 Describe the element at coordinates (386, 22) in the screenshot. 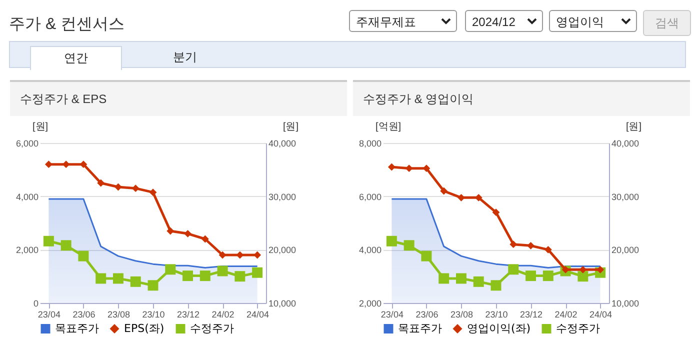

I see `text: 주재무제표` at that location.